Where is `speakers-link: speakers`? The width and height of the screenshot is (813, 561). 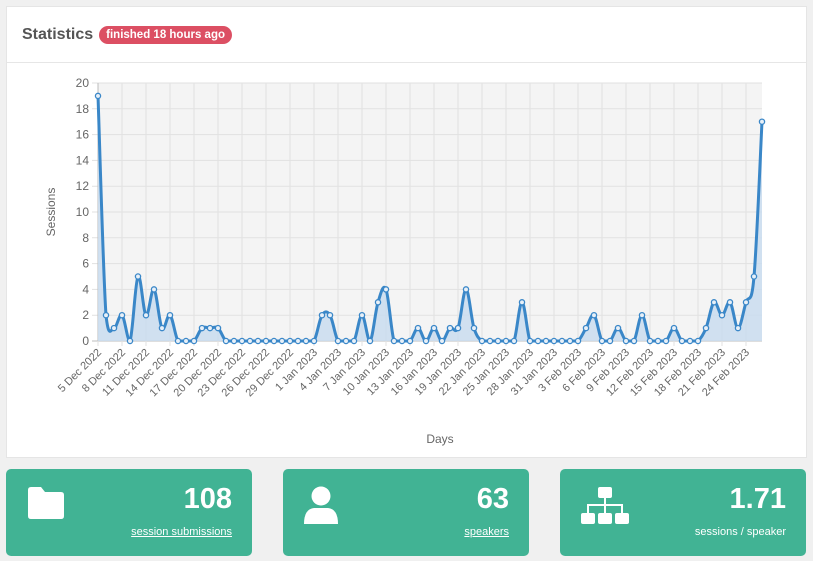
speakers-link: speakers is located at coordinates (486, 532).